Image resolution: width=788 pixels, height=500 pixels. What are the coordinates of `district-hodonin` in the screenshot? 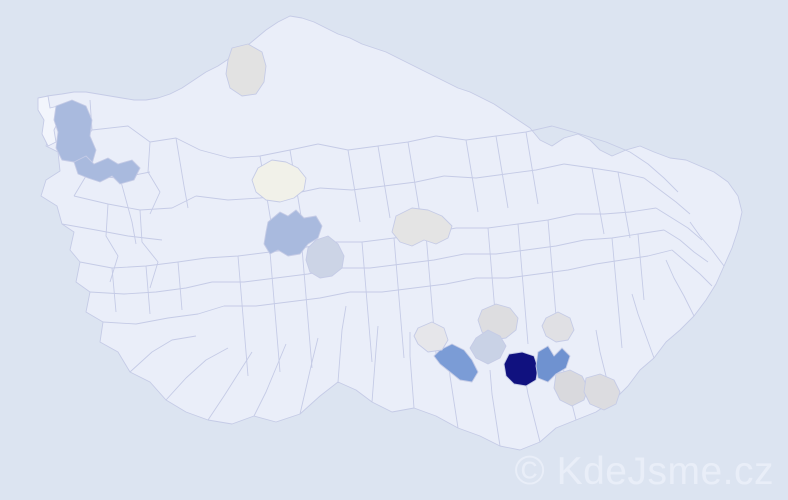 It's located at (553, 364).